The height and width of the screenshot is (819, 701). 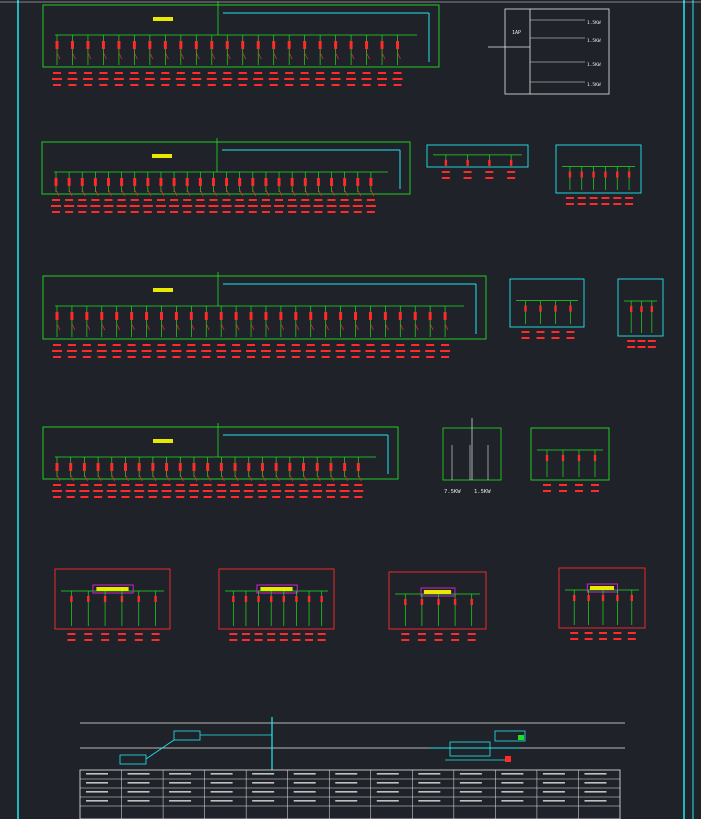 I want to click on panel-3AL1, so click(x=264, y=315).